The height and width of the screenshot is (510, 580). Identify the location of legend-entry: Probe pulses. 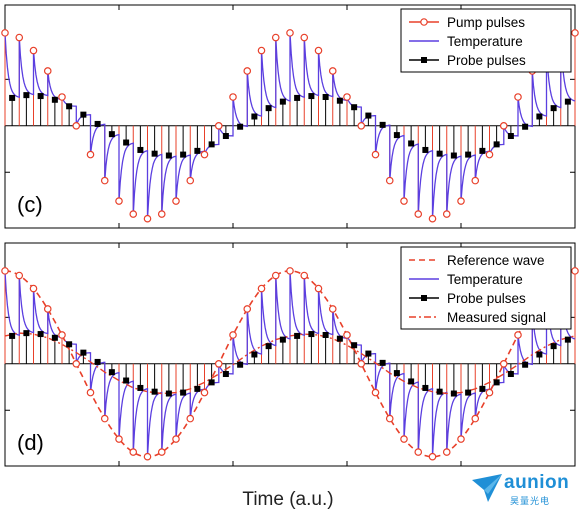
(467, 298).